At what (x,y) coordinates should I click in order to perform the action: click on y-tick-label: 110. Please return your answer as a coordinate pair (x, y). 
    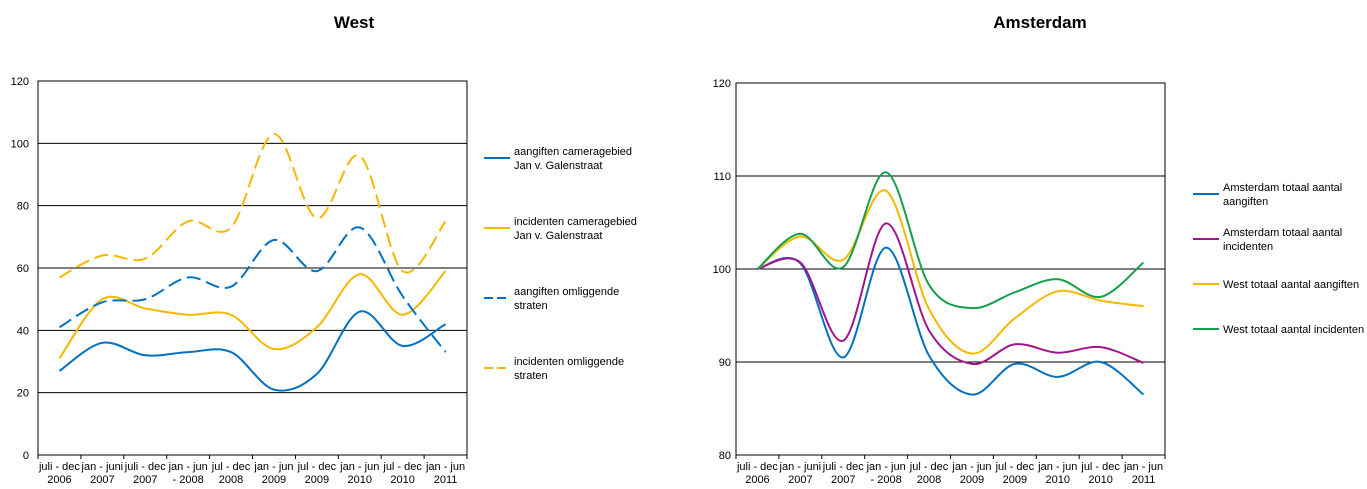
    Looking at the image, I should click on (722, 177).